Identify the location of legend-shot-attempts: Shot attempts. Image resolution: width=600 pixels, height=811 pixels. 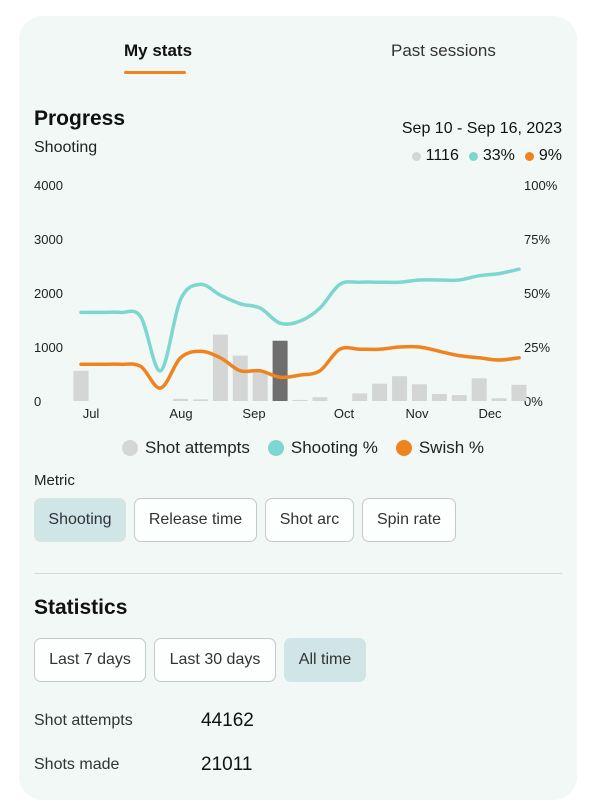
(186, 448).